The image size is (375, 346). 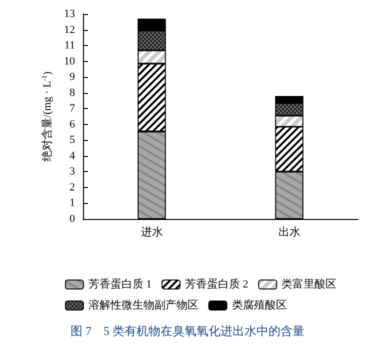 What do you see at coordinates (69, 46) in the screenshot?
I see `y-tick-label: 11` at bounding box center [69, 46].